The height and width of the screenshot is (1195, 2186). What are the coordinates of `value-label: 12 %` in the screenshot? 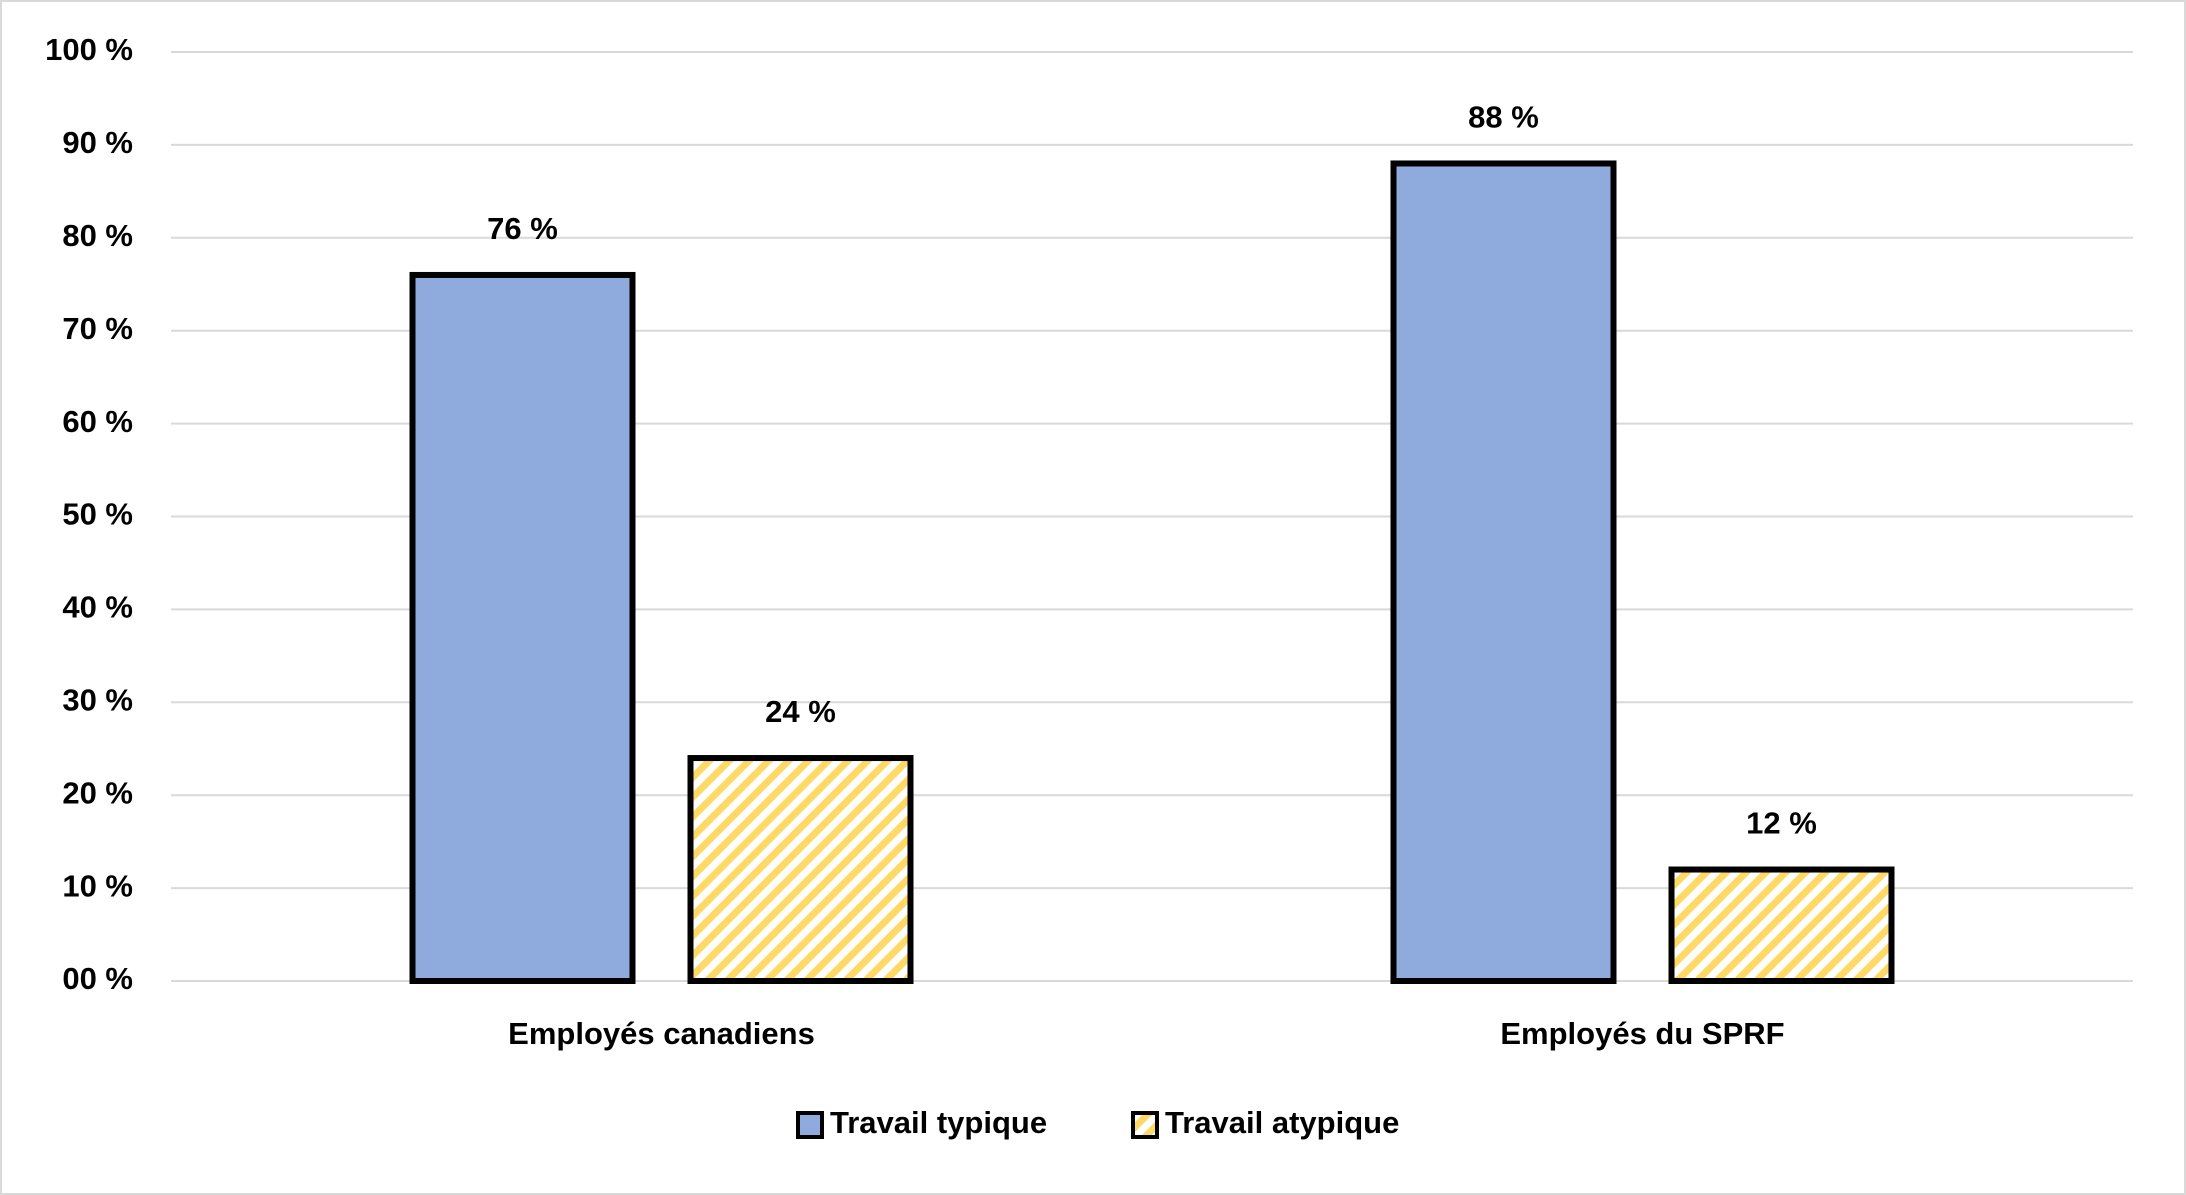 It's located at (1781, 823).